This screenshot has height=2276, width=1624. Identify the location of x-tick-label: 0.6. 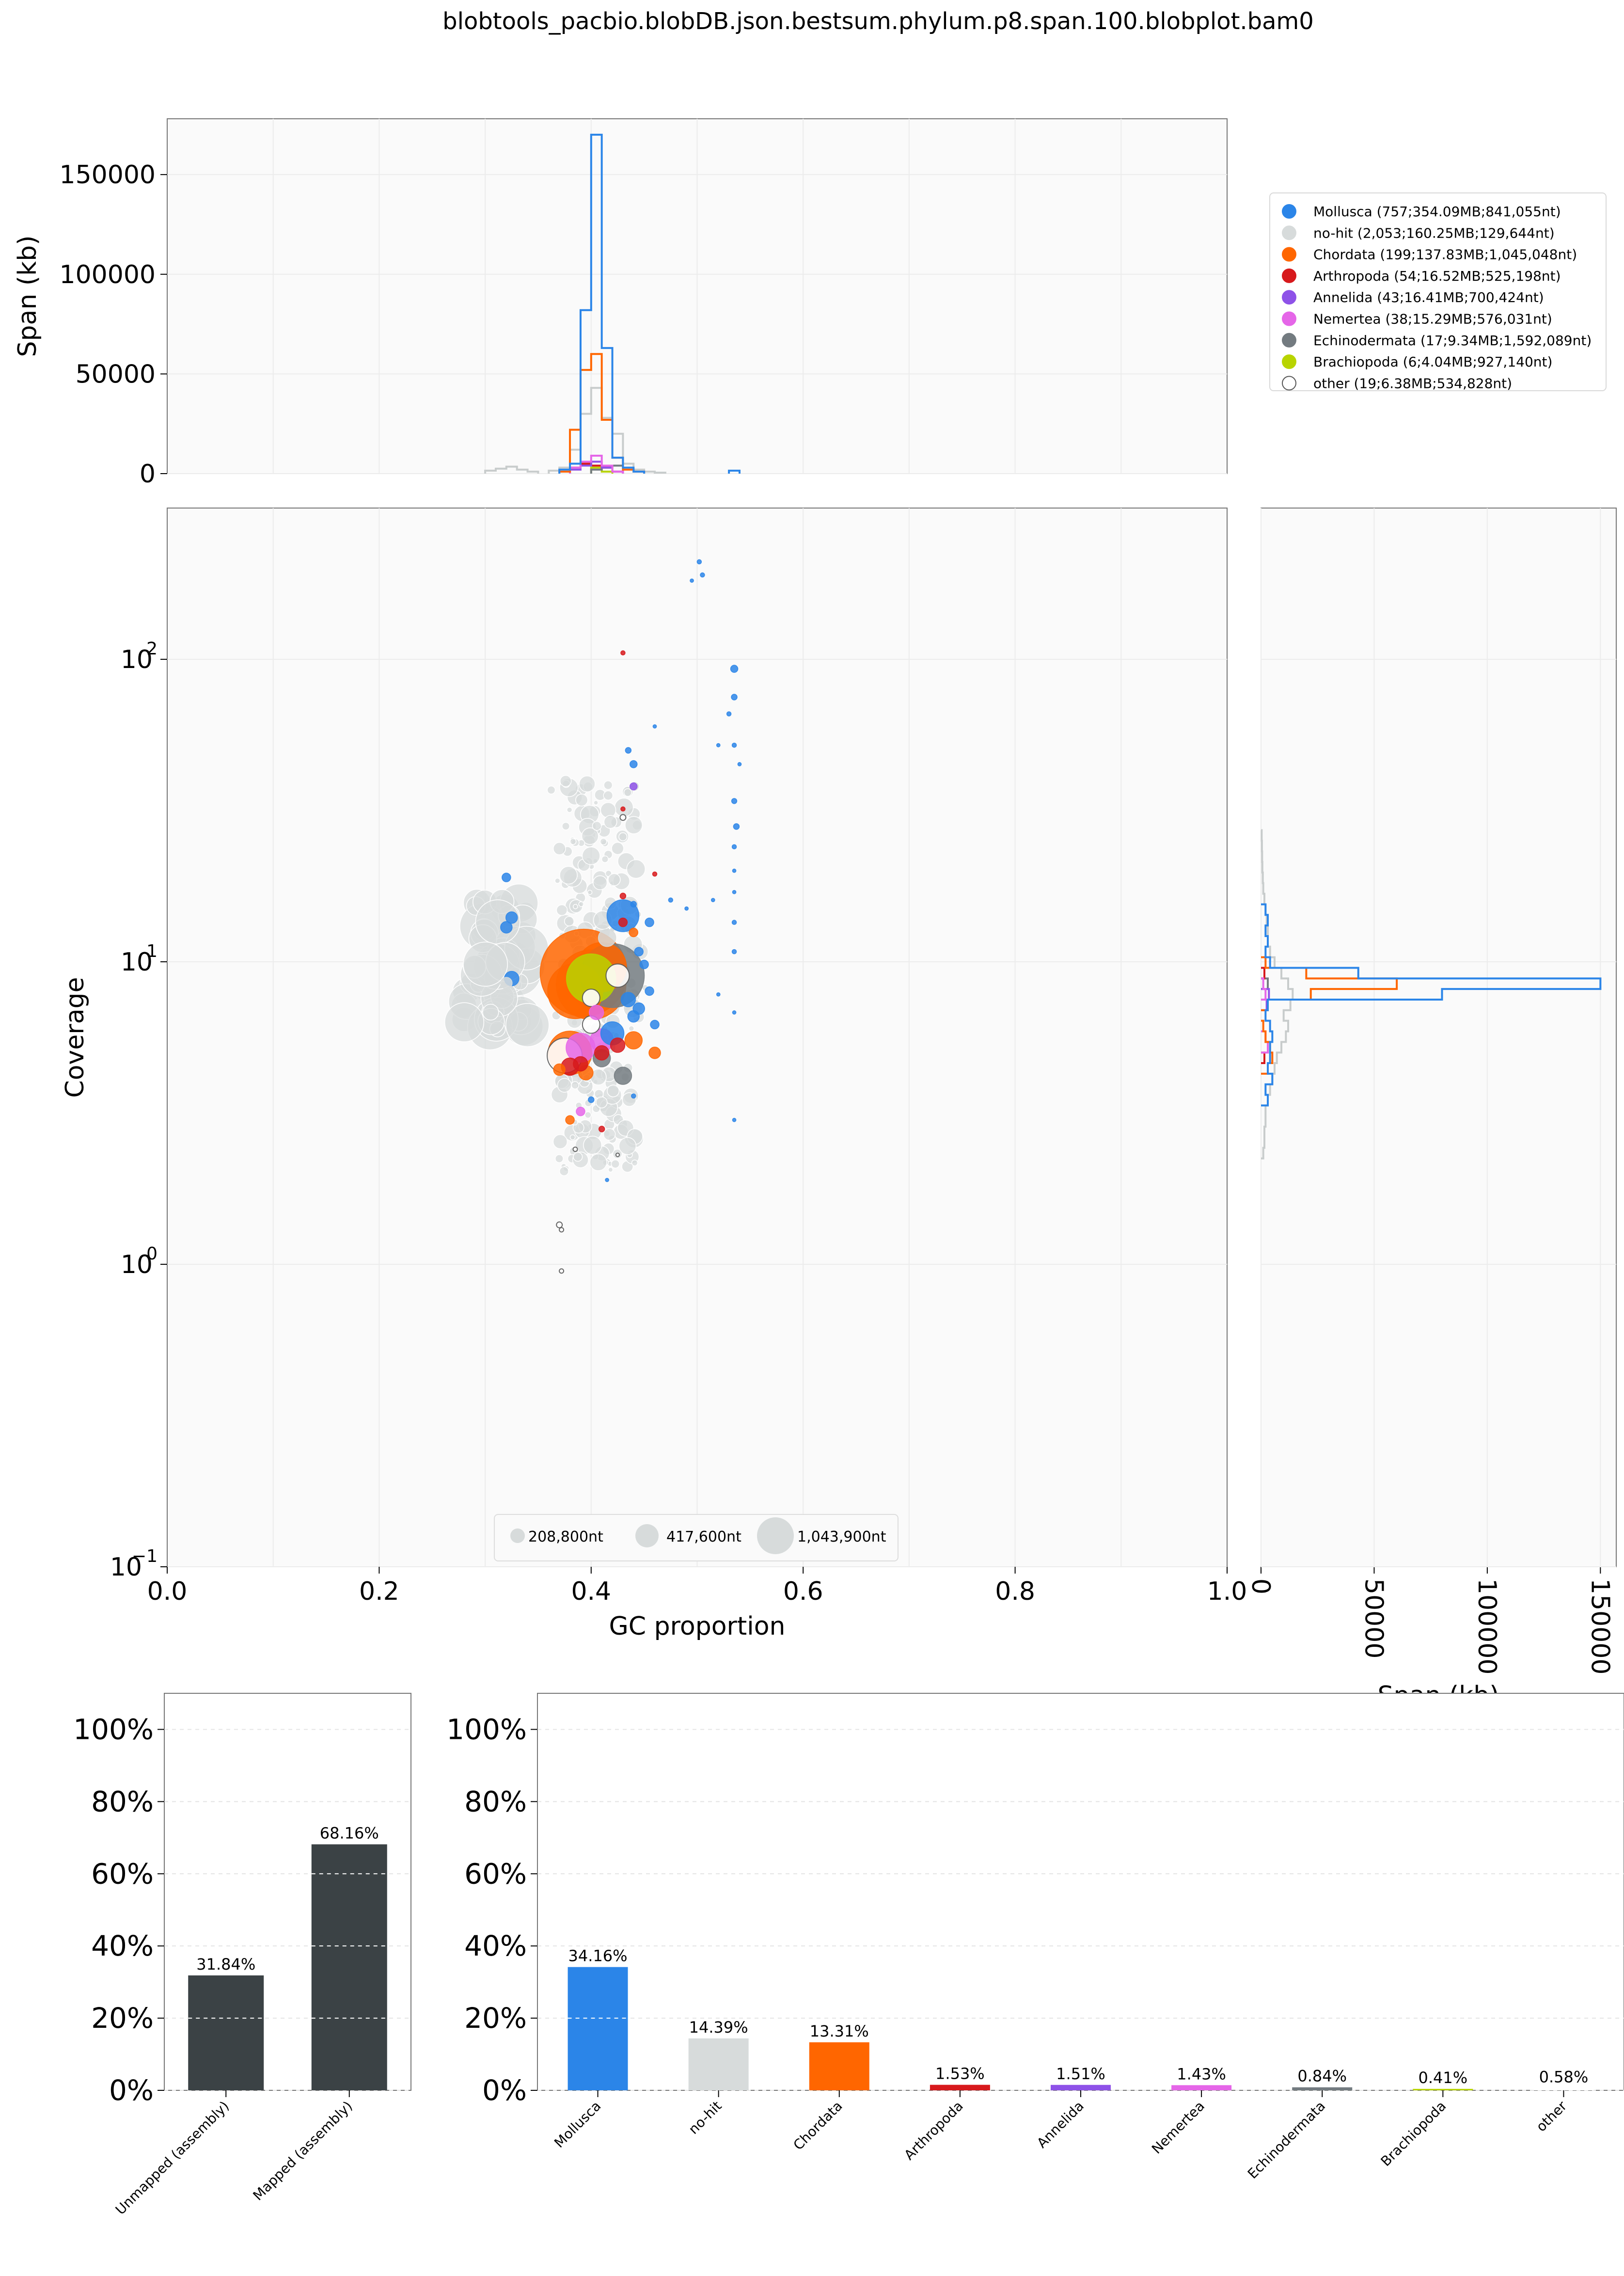
(803, 1592).